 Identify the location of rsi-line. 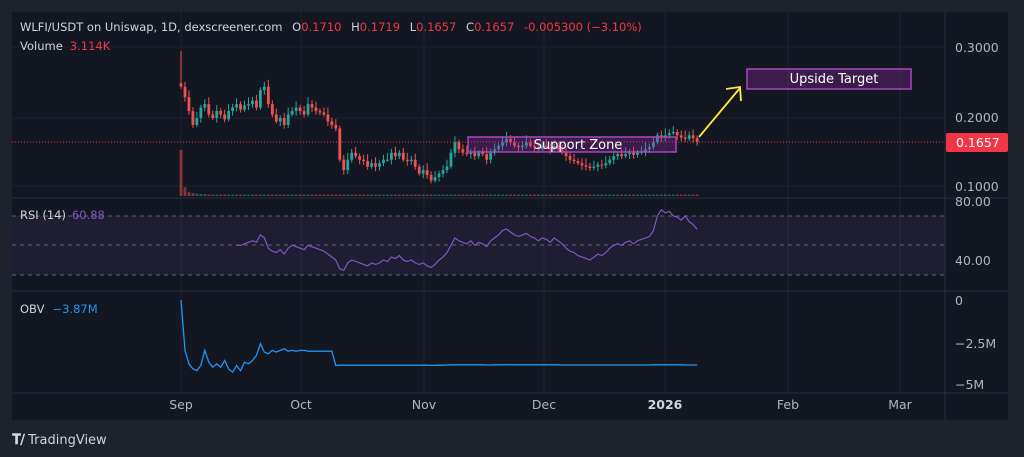
(467, 240).